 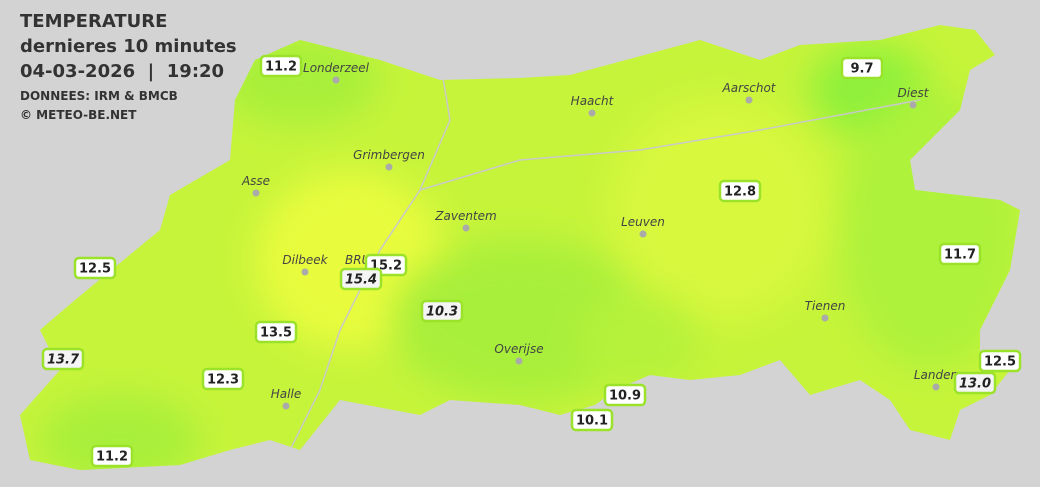 I want to click on reading-value: 12.3, so click(x=223, y=380).